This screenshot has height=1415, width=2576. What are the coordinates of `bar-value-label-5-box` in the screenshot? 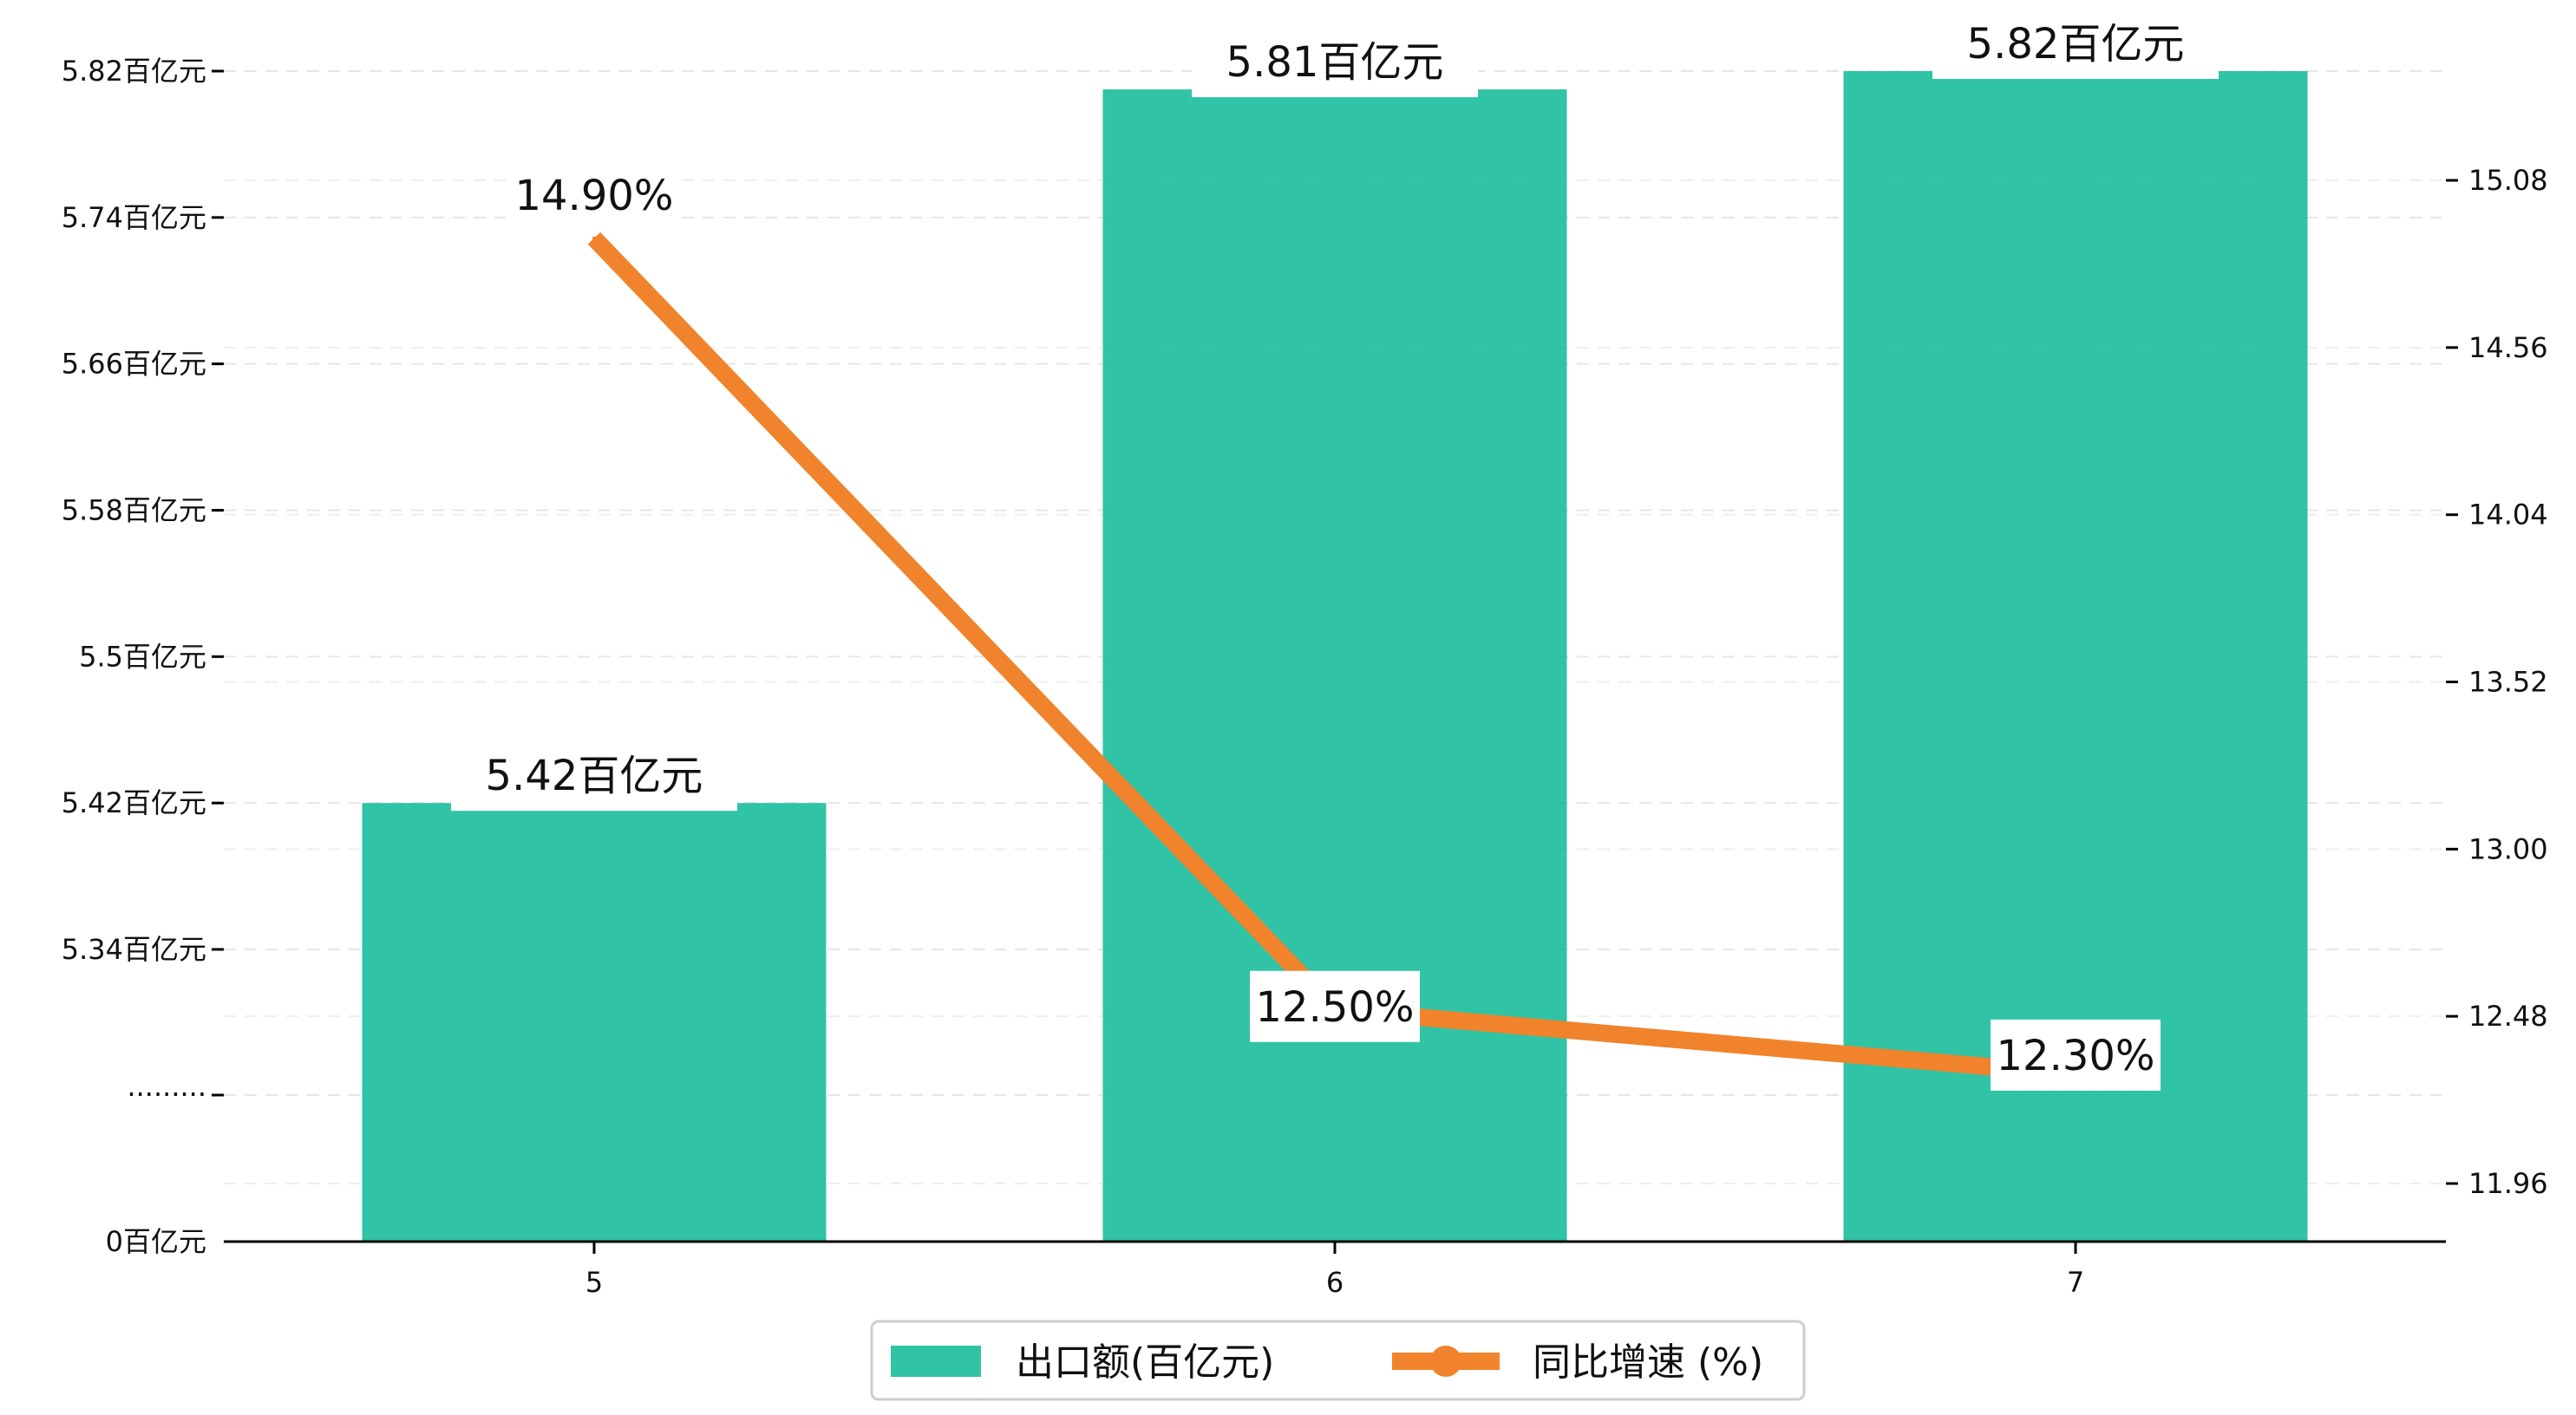 It's located at (594, 776).